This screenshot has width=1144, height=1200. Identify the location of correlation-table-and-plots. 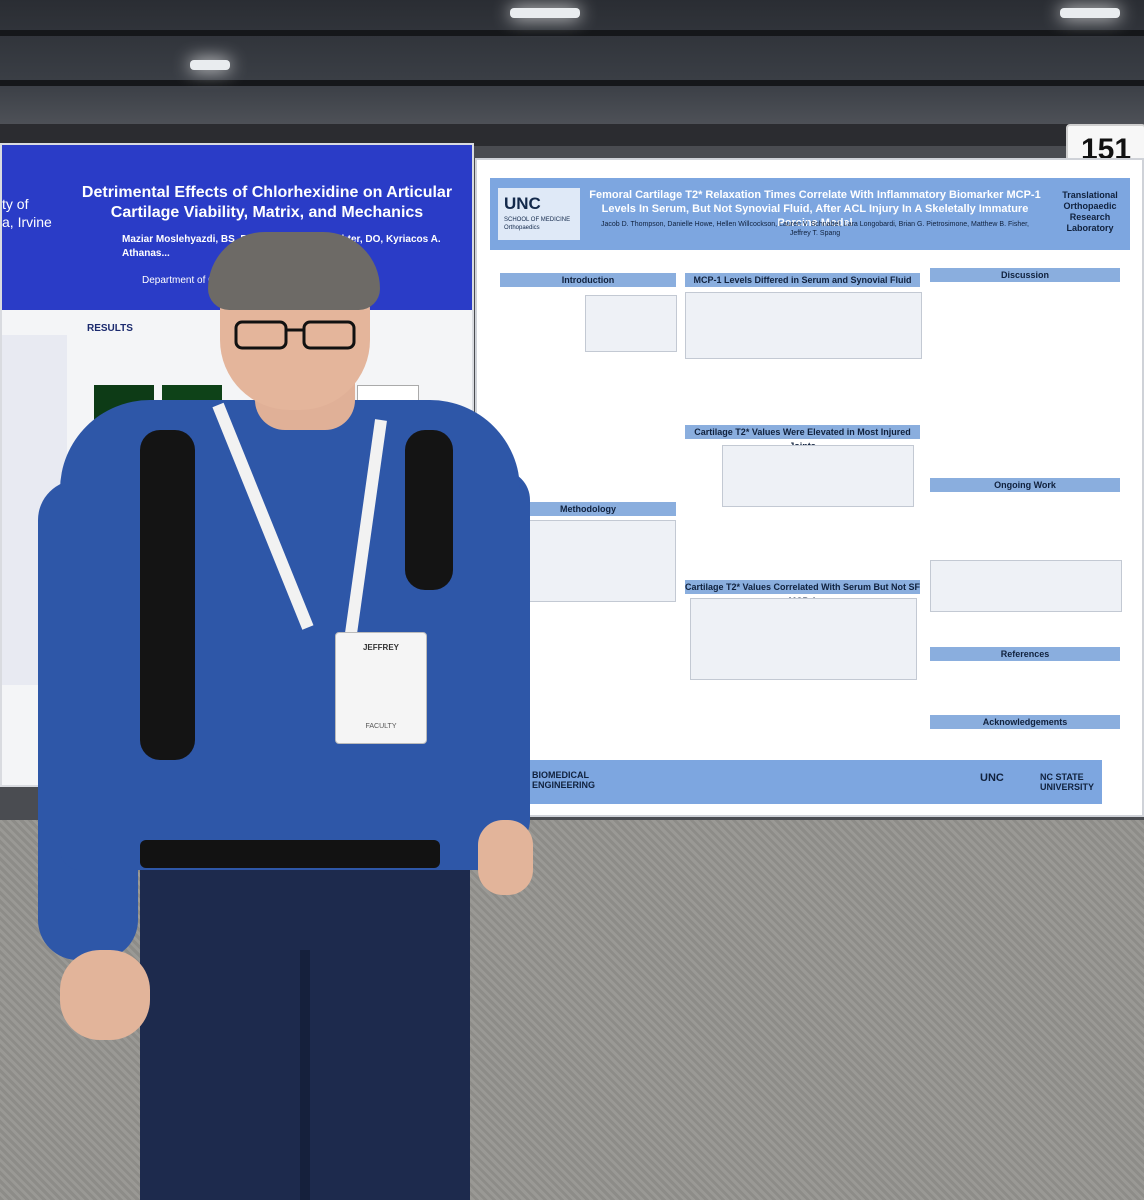
(803, 639).